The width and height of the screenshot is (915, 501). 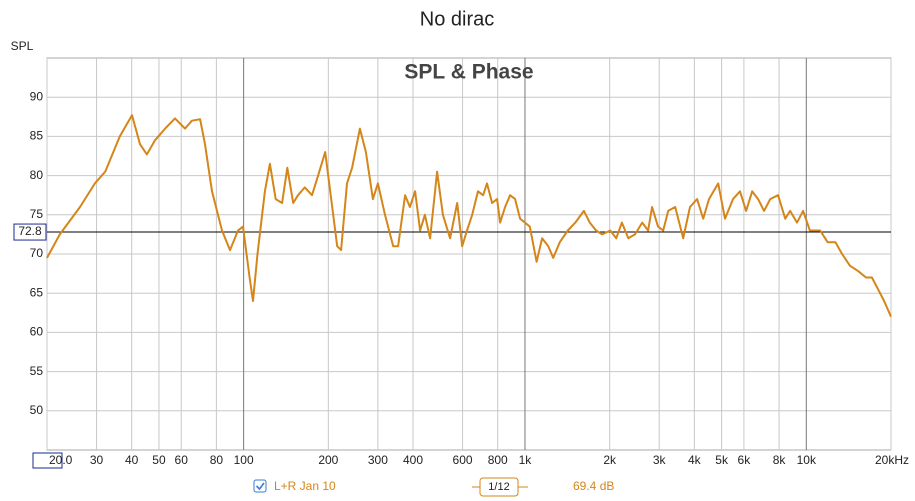 I want to click on x-tick-label: 30, so click(x=97, y=460).